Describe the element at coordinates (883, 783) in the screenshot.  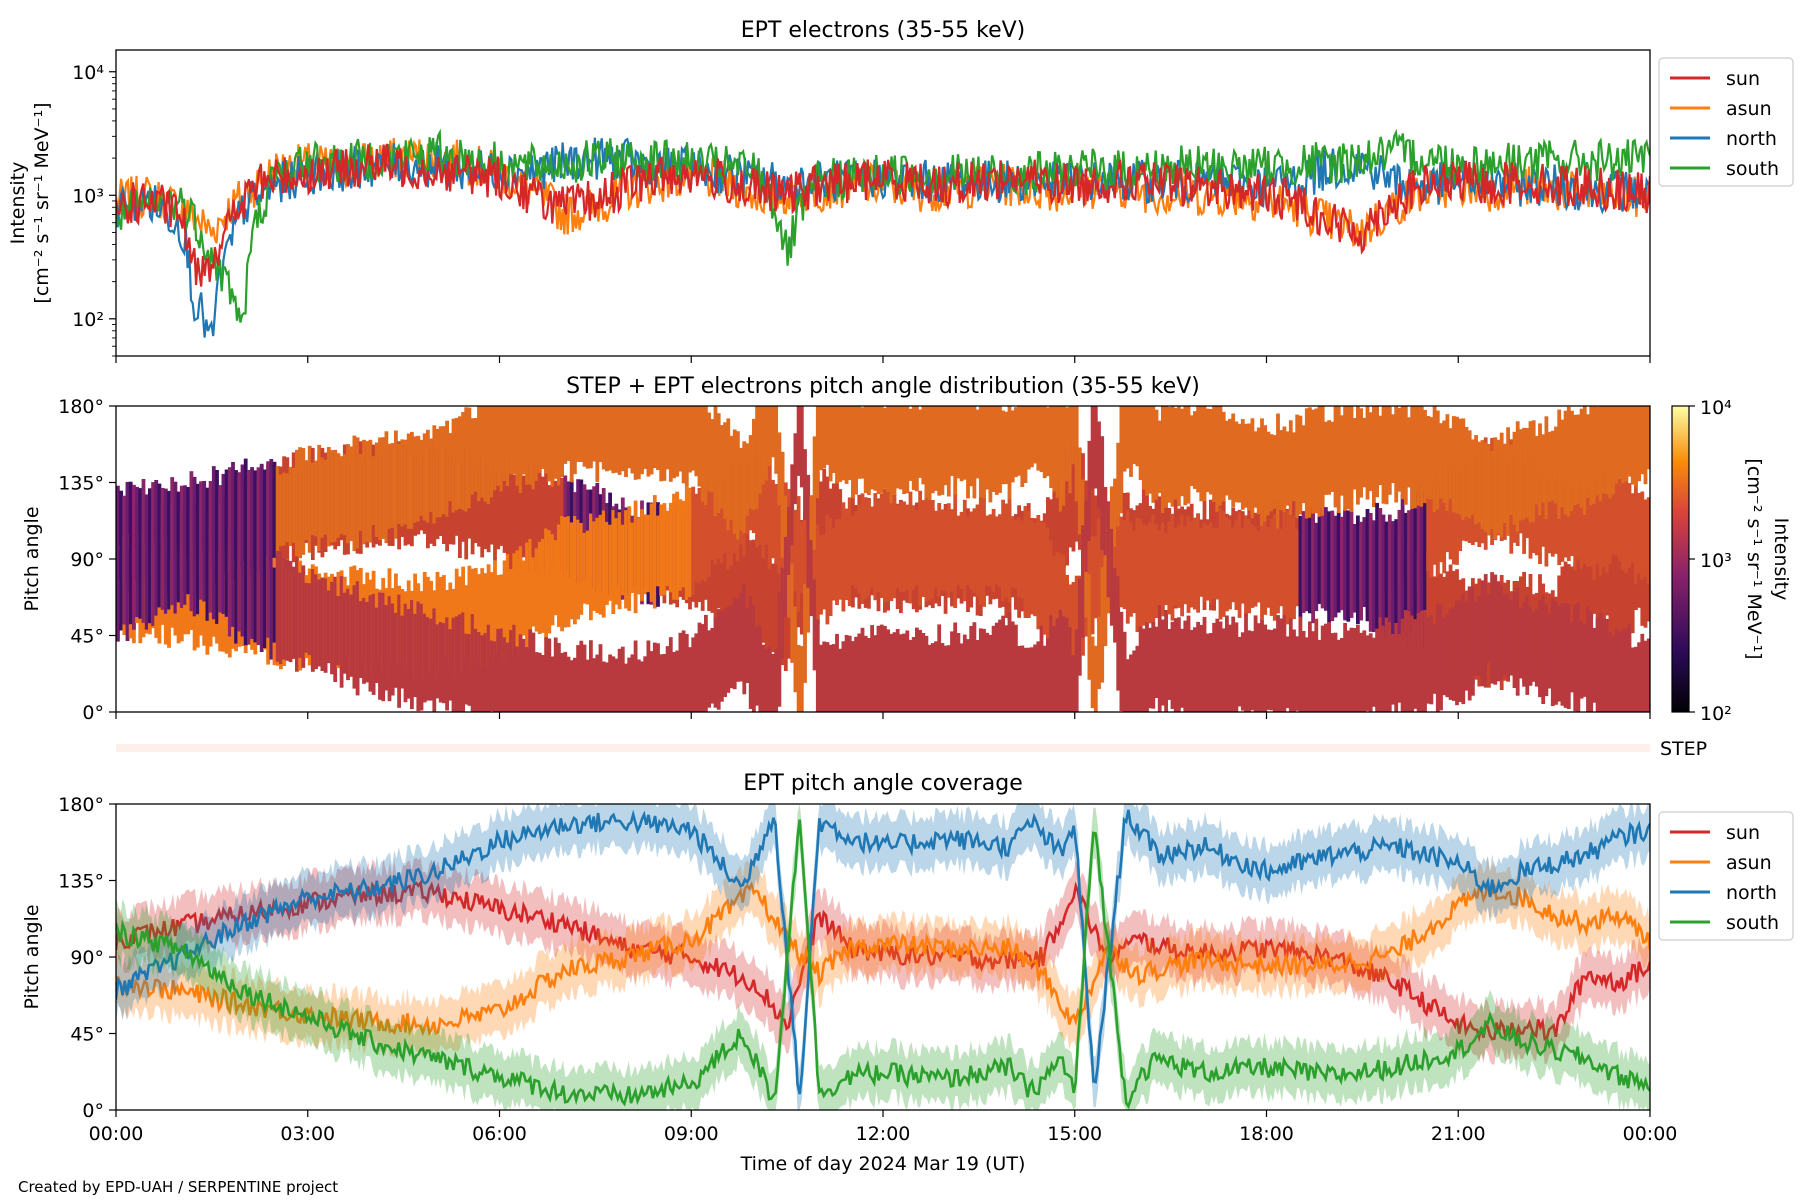
I see `panel3-title: EPT pitch angle coverage` at that location.